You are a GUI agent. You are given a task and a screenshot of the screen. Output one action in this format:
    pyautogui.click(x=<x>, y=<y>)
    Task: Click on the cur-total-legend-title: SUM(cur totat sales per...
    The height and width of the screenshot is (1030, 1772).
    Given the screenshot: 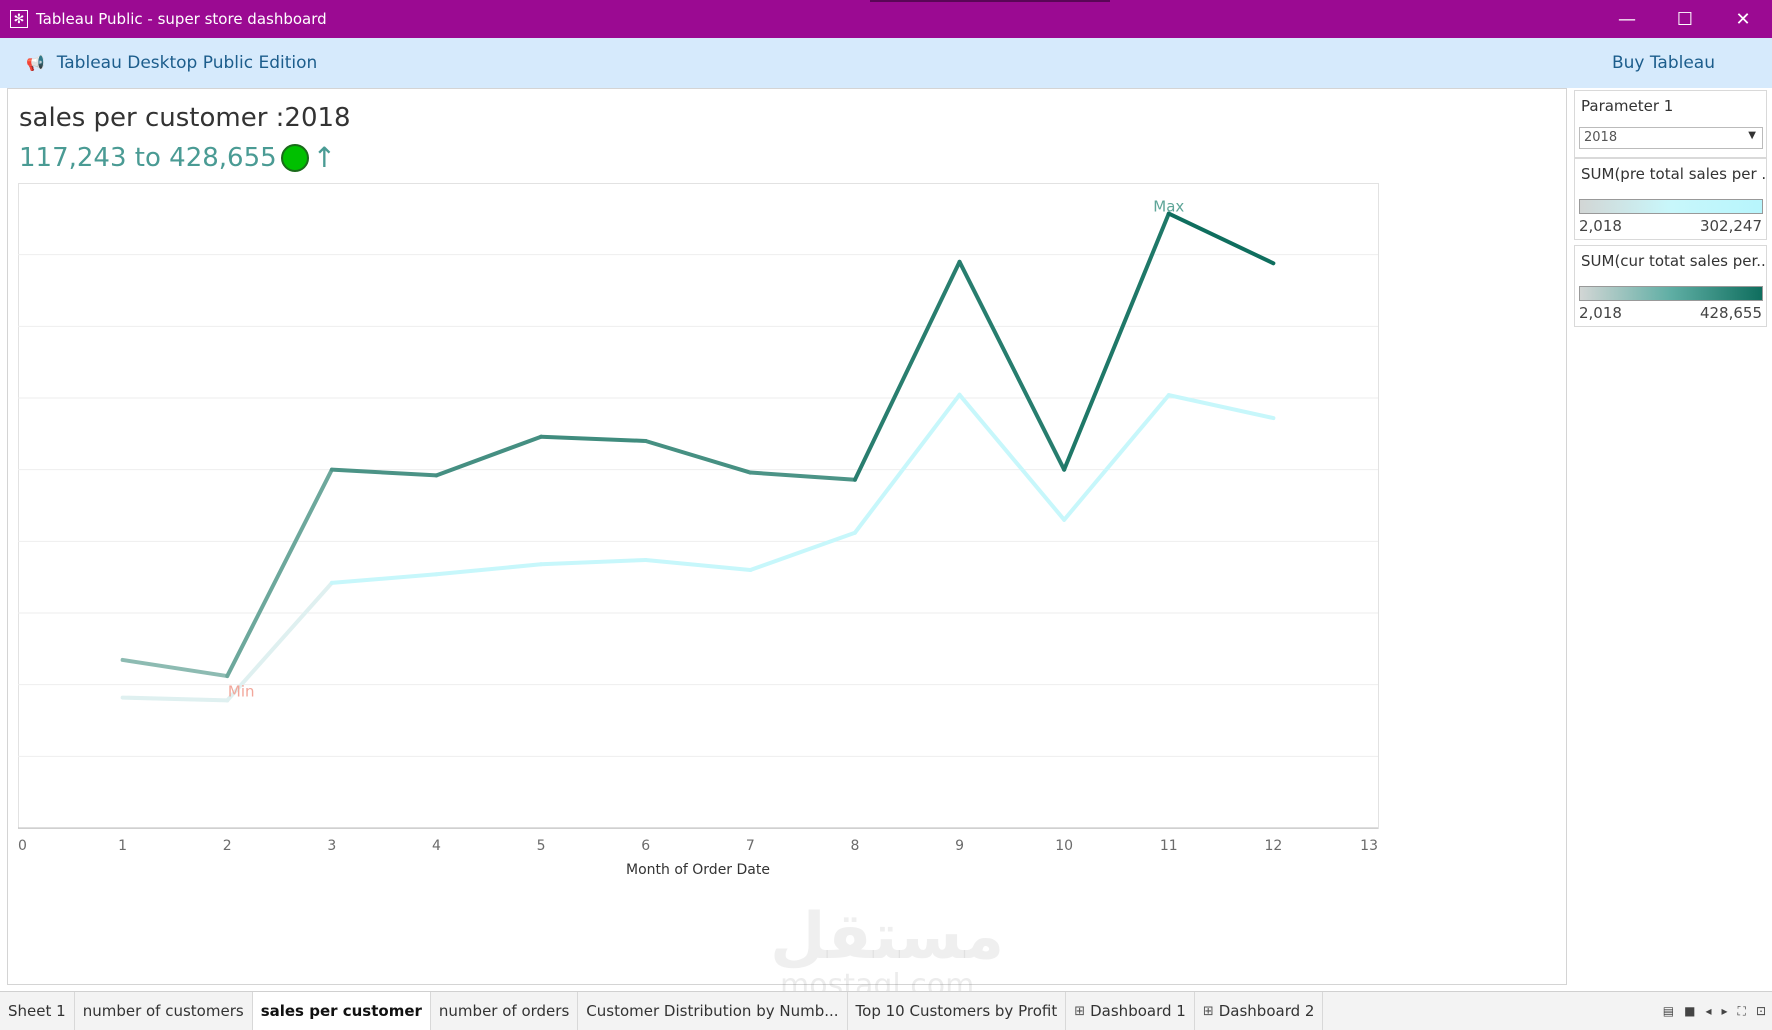 What is the action you would take?
    pyautogui.click(x=1673, y=261)
    